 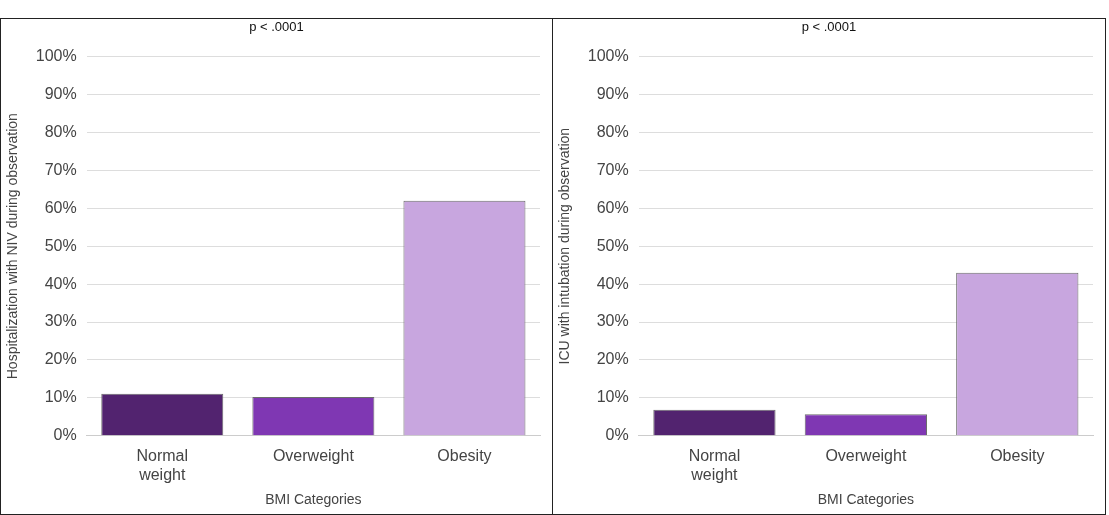 I want to click on y-axis-title: ICU with intubation during observation, so click(x=564, y=246).